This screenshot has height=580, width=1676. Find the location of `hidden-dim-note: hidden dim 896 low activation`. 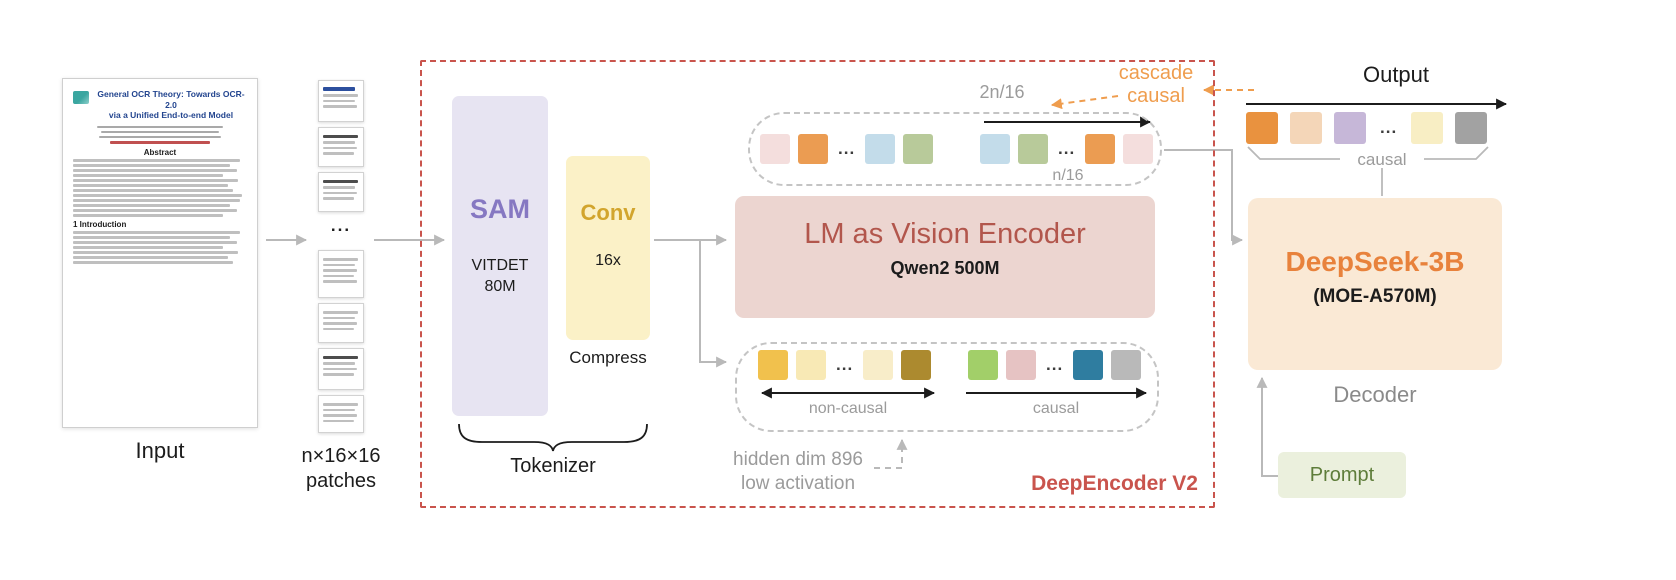

hidden-dim-note: hidden dim 896 low activation is located at coordinates (798, 472).